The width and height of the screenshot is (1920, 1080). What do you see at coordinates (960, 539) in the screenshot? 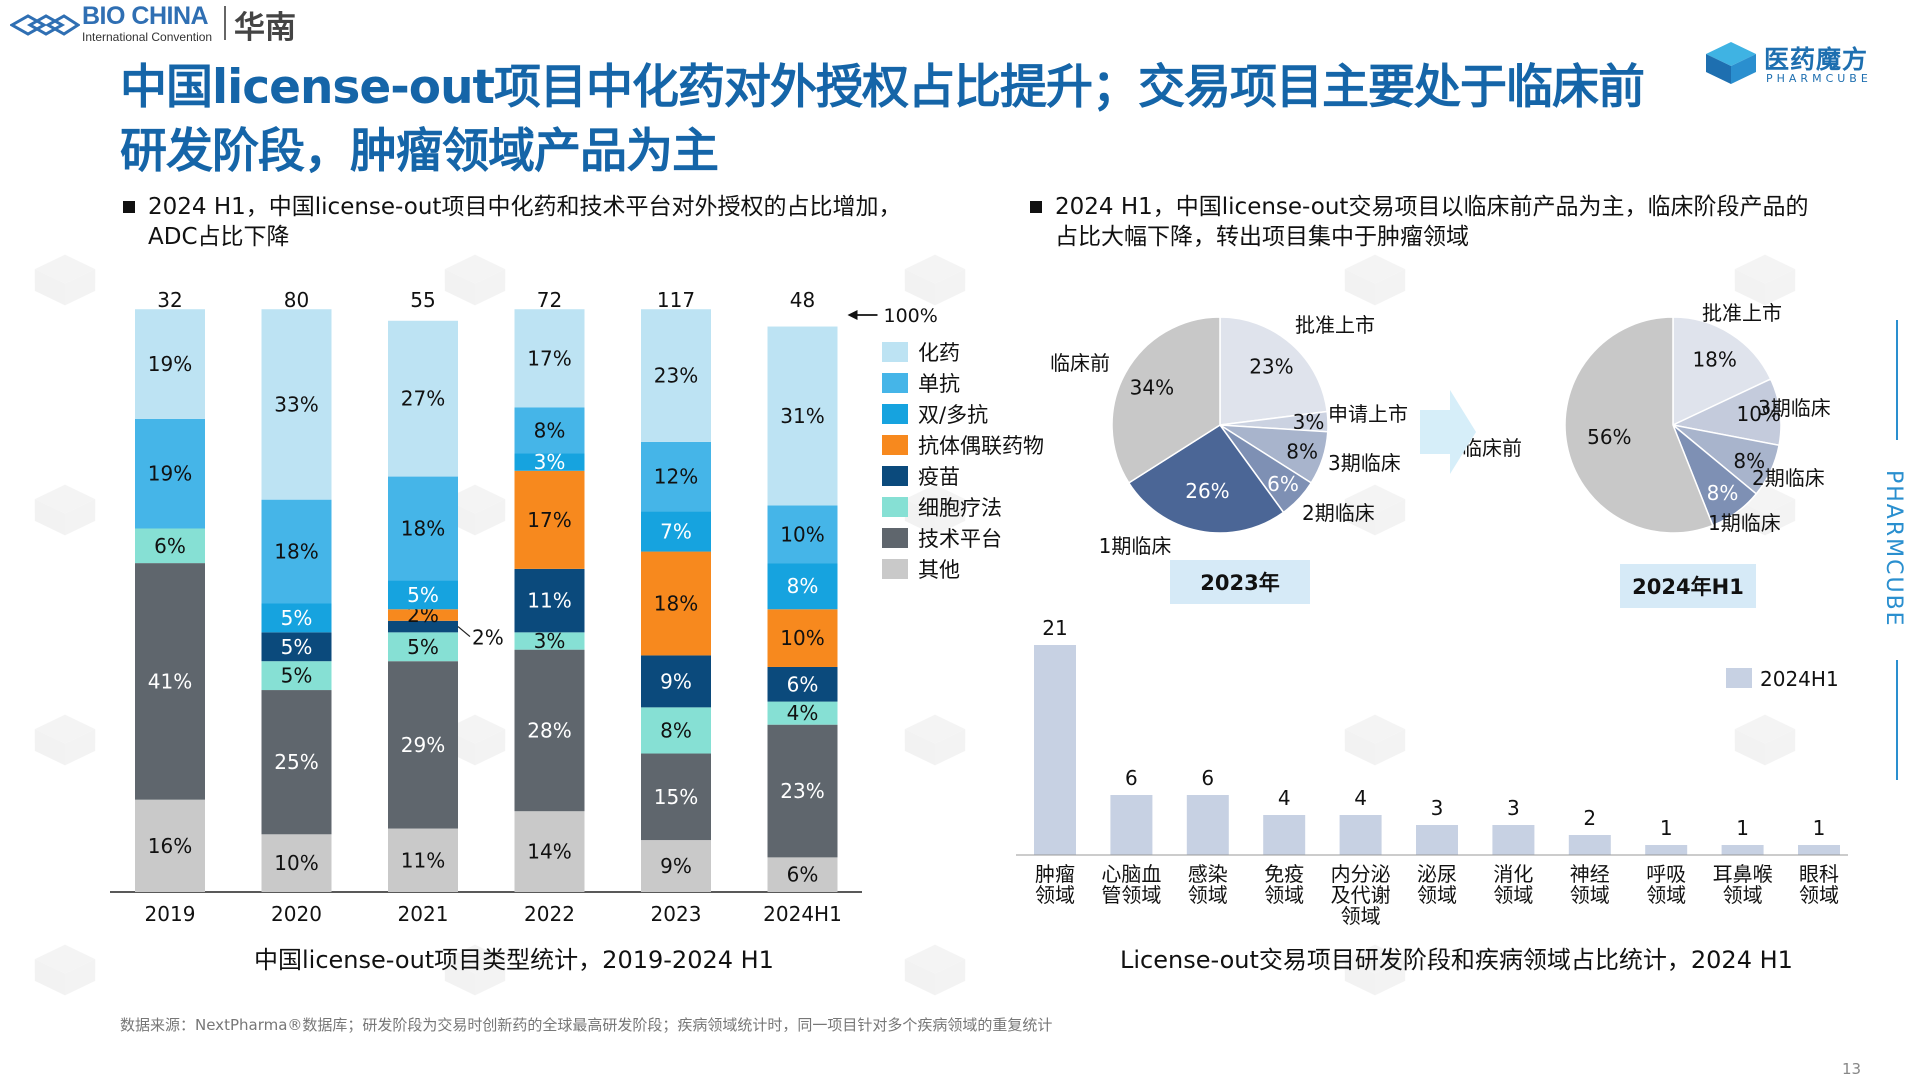
I see `legend-label: 技术平台` at bounding box center [960, 539].